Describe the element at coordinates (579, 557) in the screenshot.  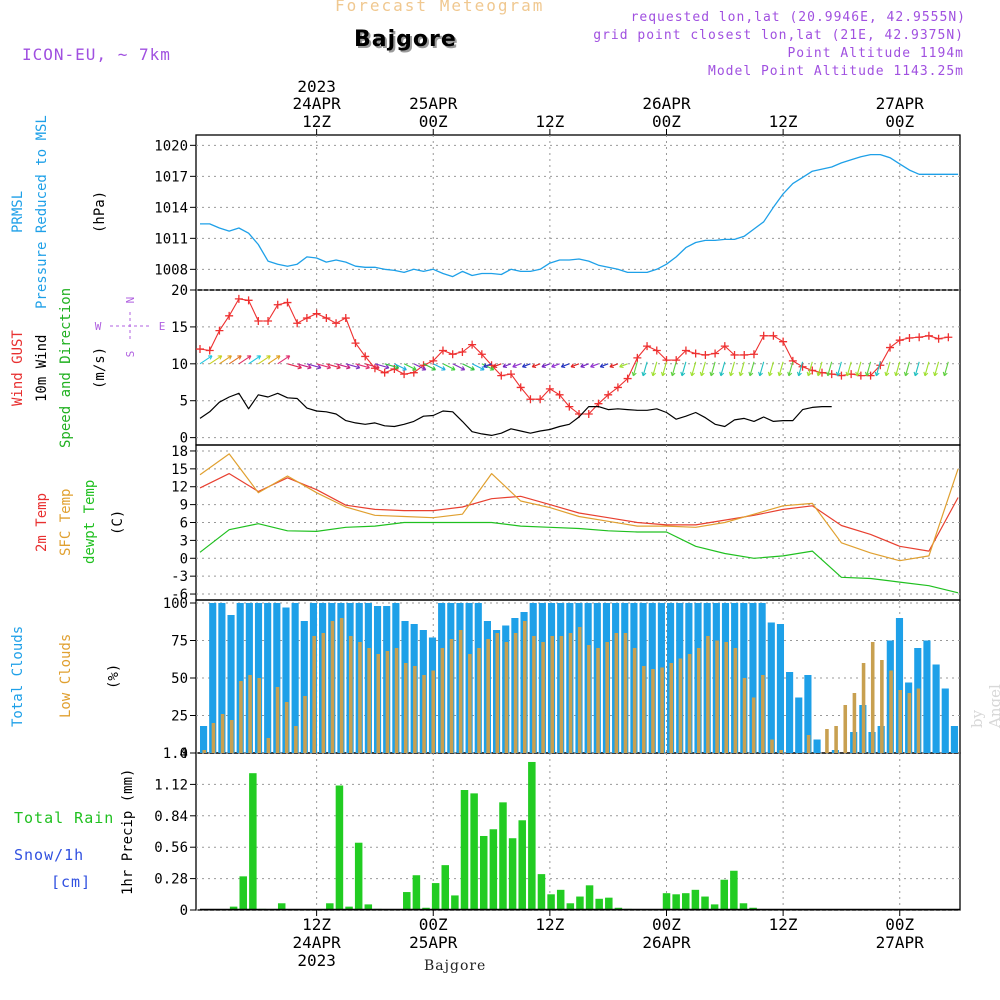
I see `dewpoint-line` at that location.